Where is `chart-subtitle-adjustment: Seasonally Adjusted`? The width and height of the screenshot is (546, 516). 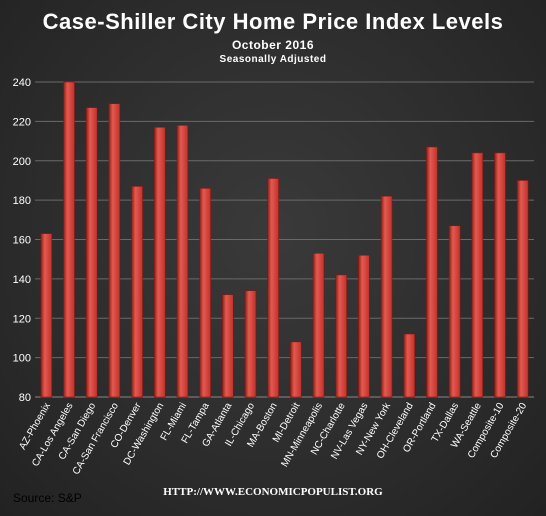
chart-subtitle-adjustment: Seasonally Adjusted is located at coordinates (273, 59).